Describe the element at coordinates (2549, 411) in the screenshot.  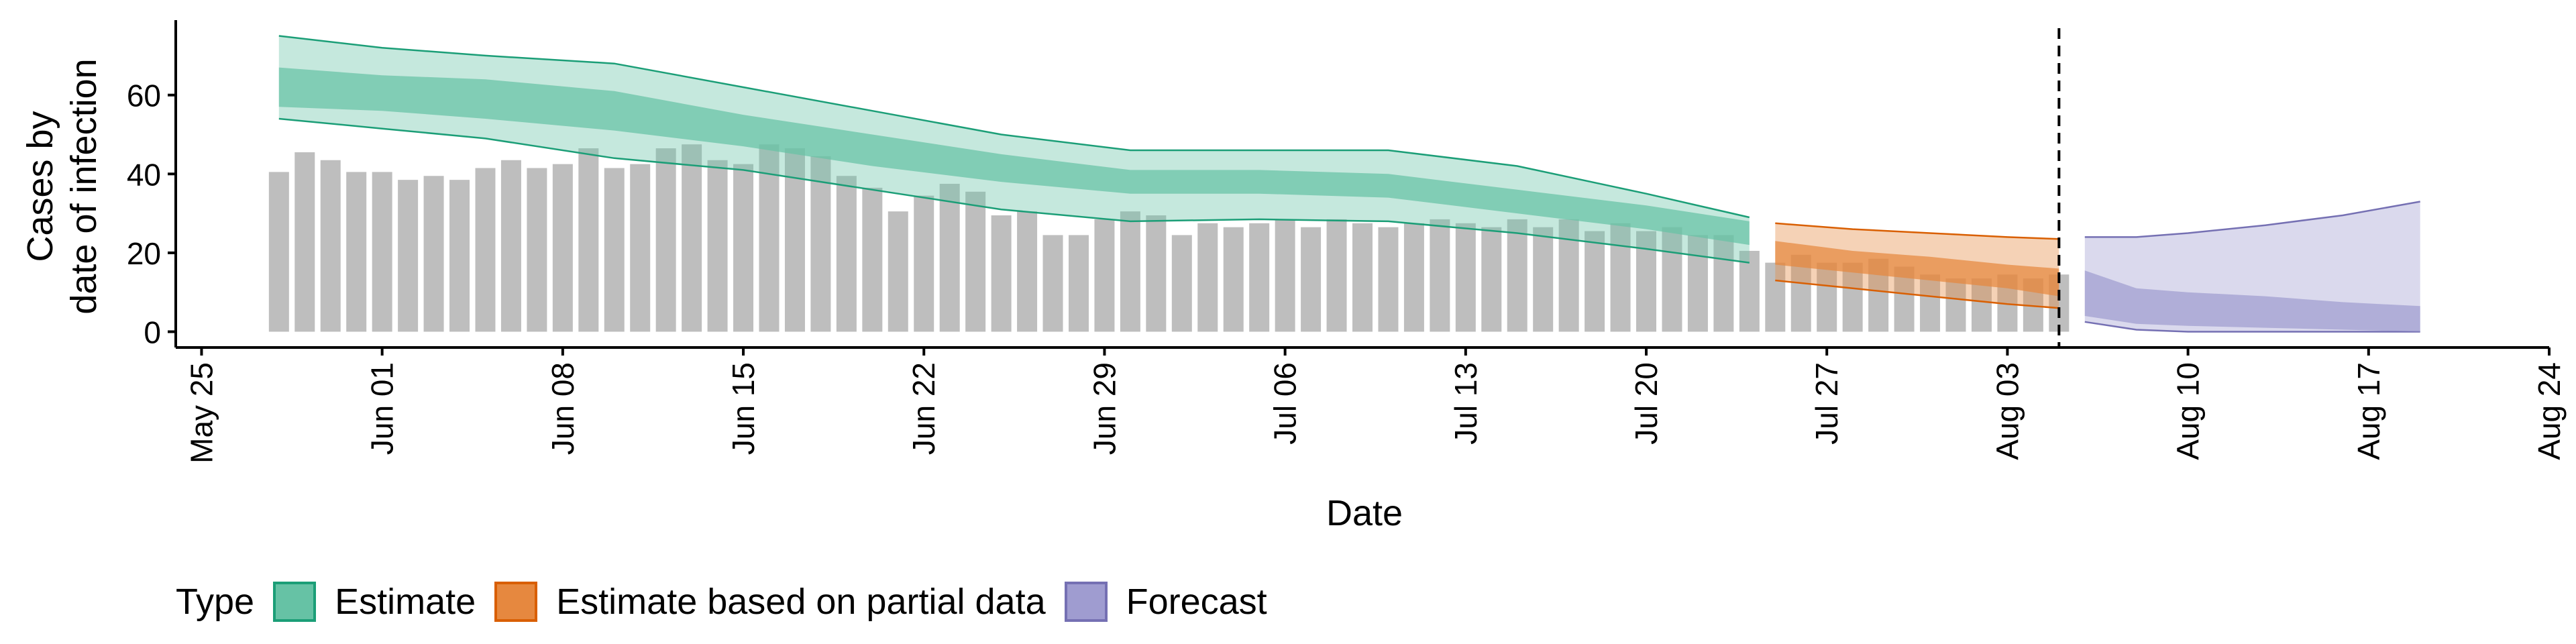
I see `x-tick-label: Aug 24` at that location.